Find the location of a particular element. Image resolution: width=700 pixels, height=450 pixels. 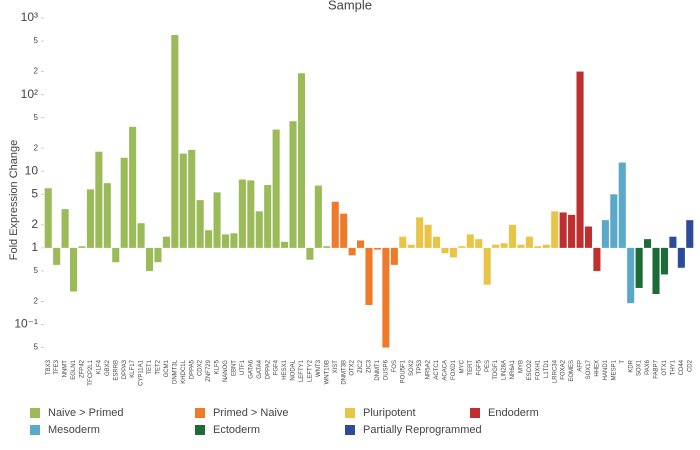

x-tick-label: CYP11A1 is located at coordinates (142, 372).